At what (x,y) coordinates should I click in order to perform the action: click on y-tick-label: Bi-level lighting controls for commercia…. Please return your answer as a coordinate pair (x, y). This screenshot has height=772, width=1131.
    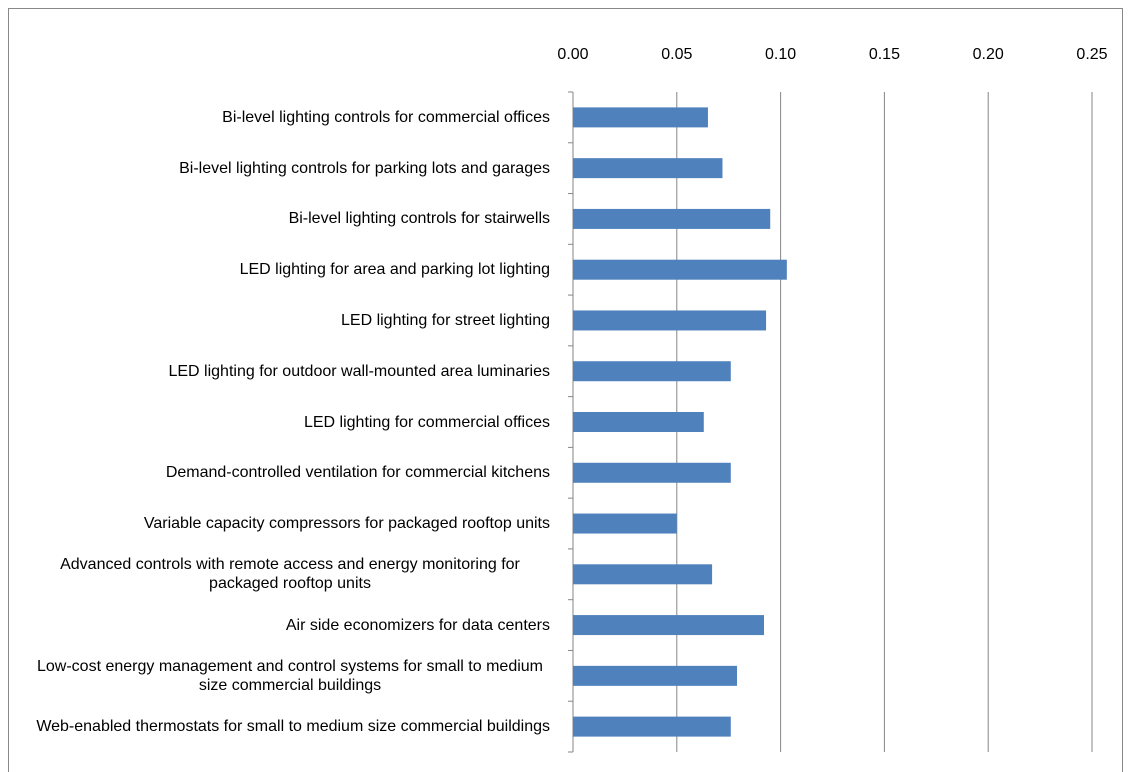
    Looking at the image, I should click on (386, 117).